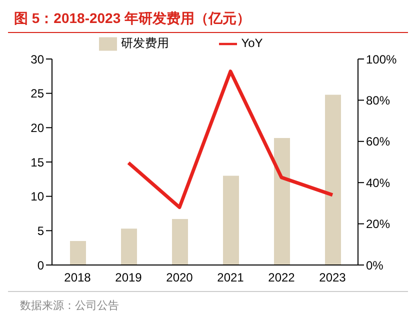 The height and width of the screenshot is (325, 416). What do you see at coordinates (382, 59) in the screenshot?
I see `y2-tick-label: 100%` at bounding box center [382, 59].